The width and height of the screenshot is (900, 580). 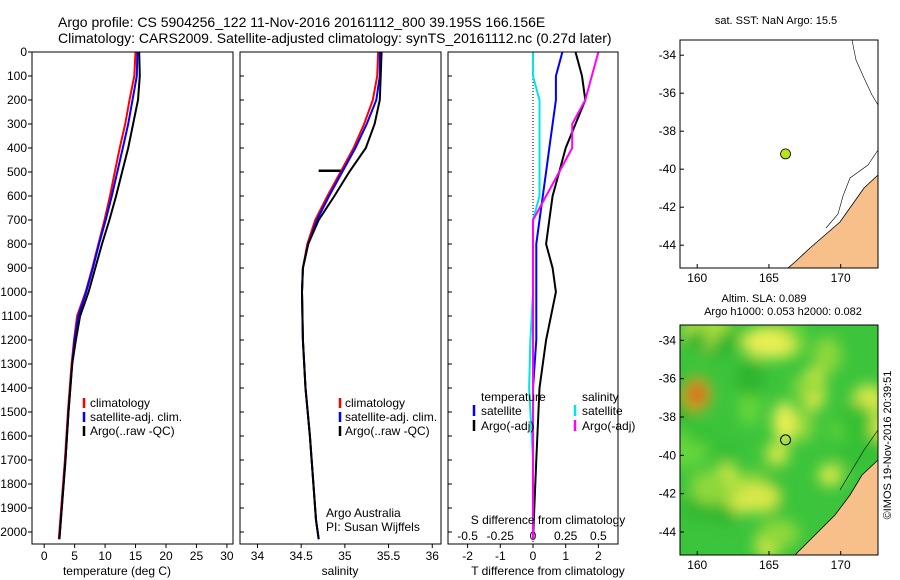 I want to click on altimetry-title: Altim. SLA: 0.089, so click(x=764, y=299).